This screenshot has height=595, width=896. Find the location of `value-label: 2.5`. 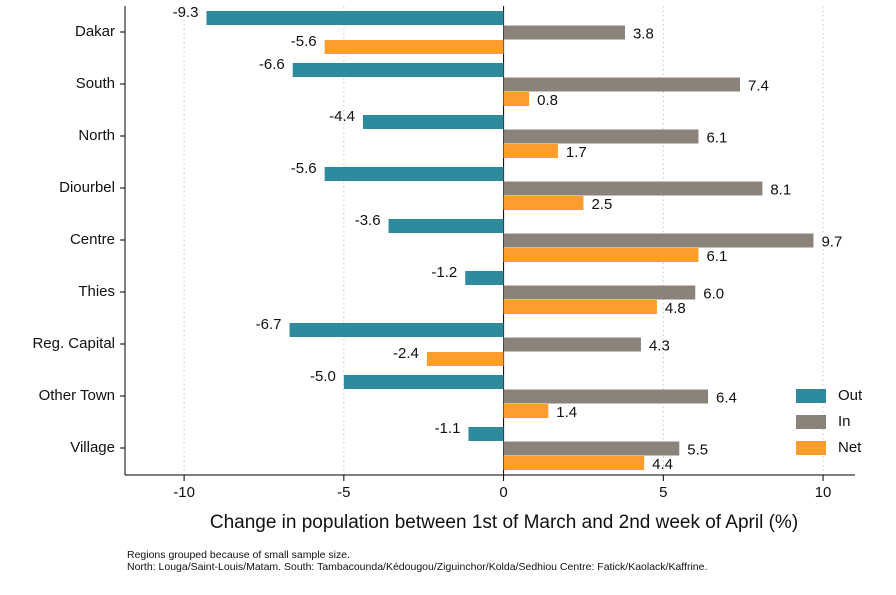

value-label: 2.5 is located at coordinates (601, 204).